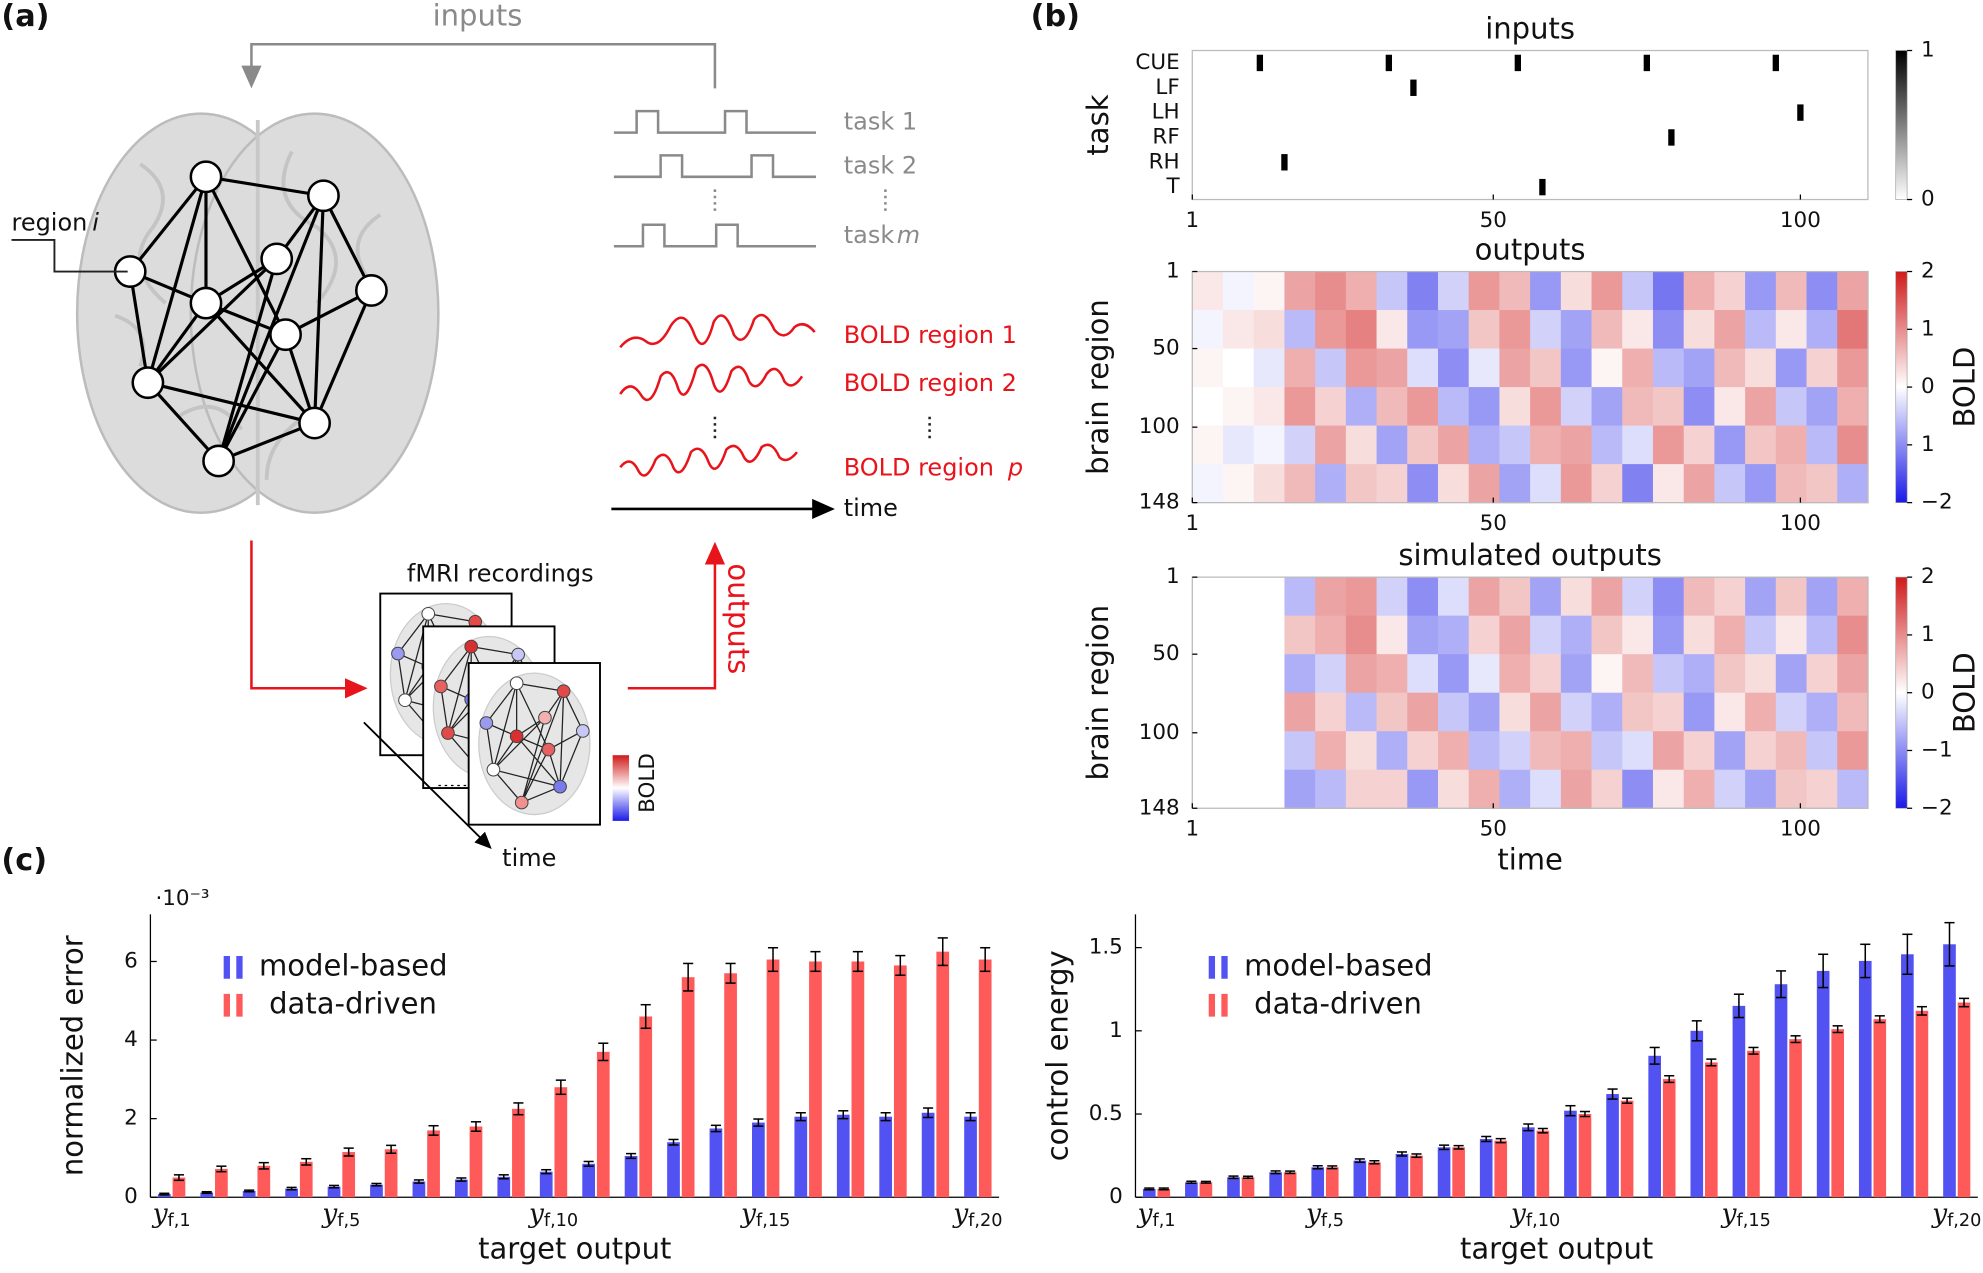 The width and height of the screenshot is (1983, 1273). Describe the element at coordinates (1159, 732) in the screenshot. I see `y-tick-label: 100` at that location.